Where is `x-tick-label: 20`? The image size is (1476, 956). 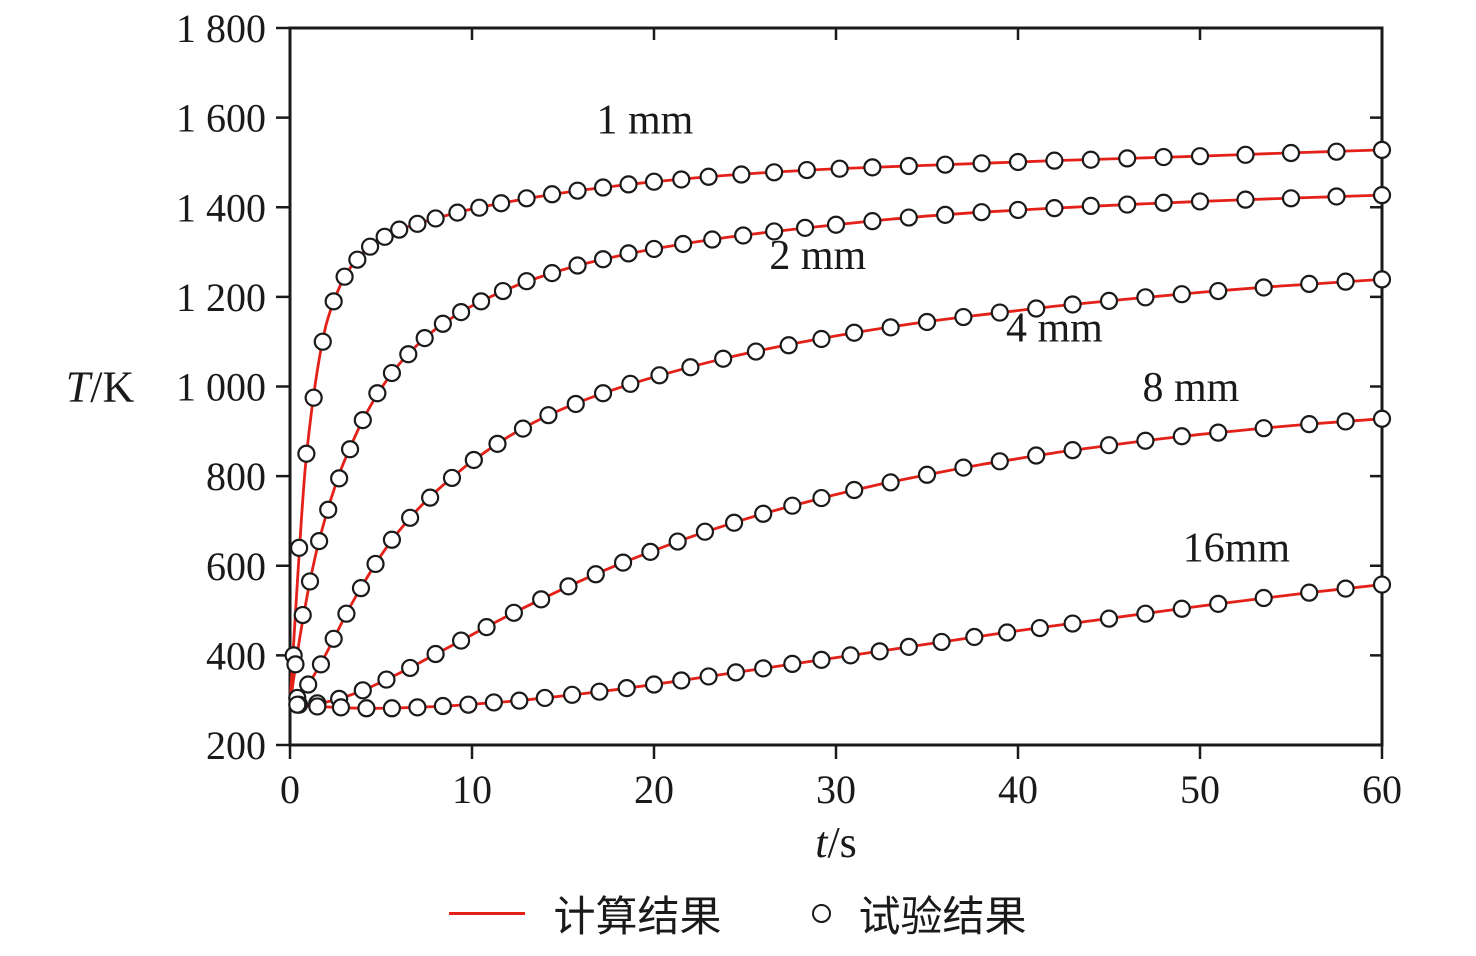
x-tick-label: 20 is located at coordinates (654, 789).